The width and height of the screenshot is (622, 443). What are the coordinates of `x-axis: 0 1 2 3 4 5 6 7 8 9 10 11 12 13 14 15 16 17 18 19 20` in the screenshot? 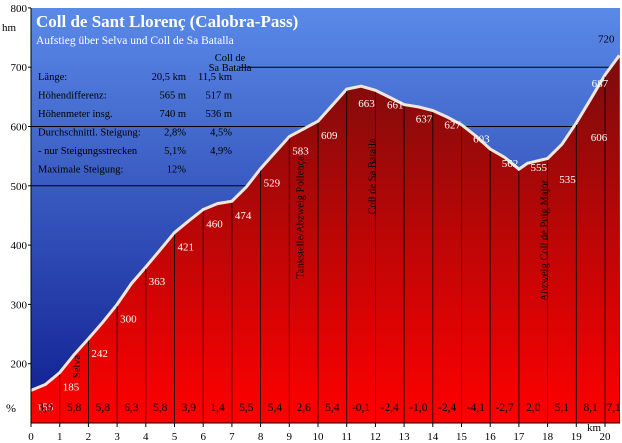 It's located at (324, 432).